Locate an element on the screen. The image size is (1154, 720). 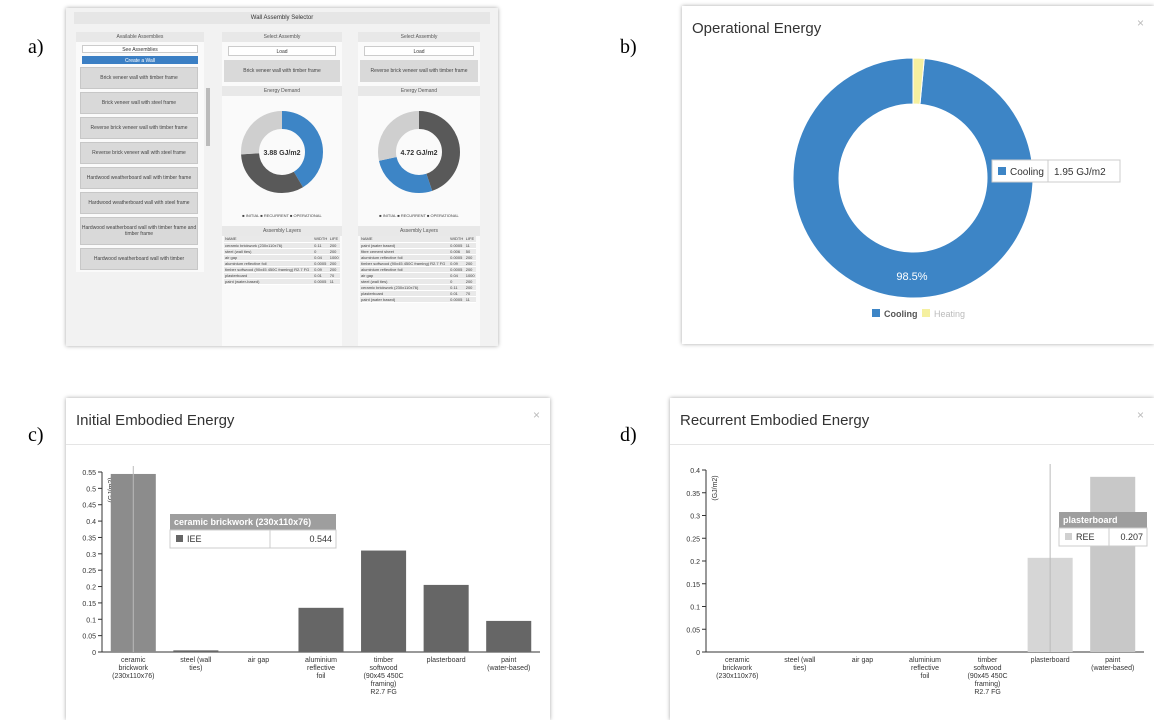
assembly-item: Hardwood weatherboard wall with timber is located at coordinates (139, 259).